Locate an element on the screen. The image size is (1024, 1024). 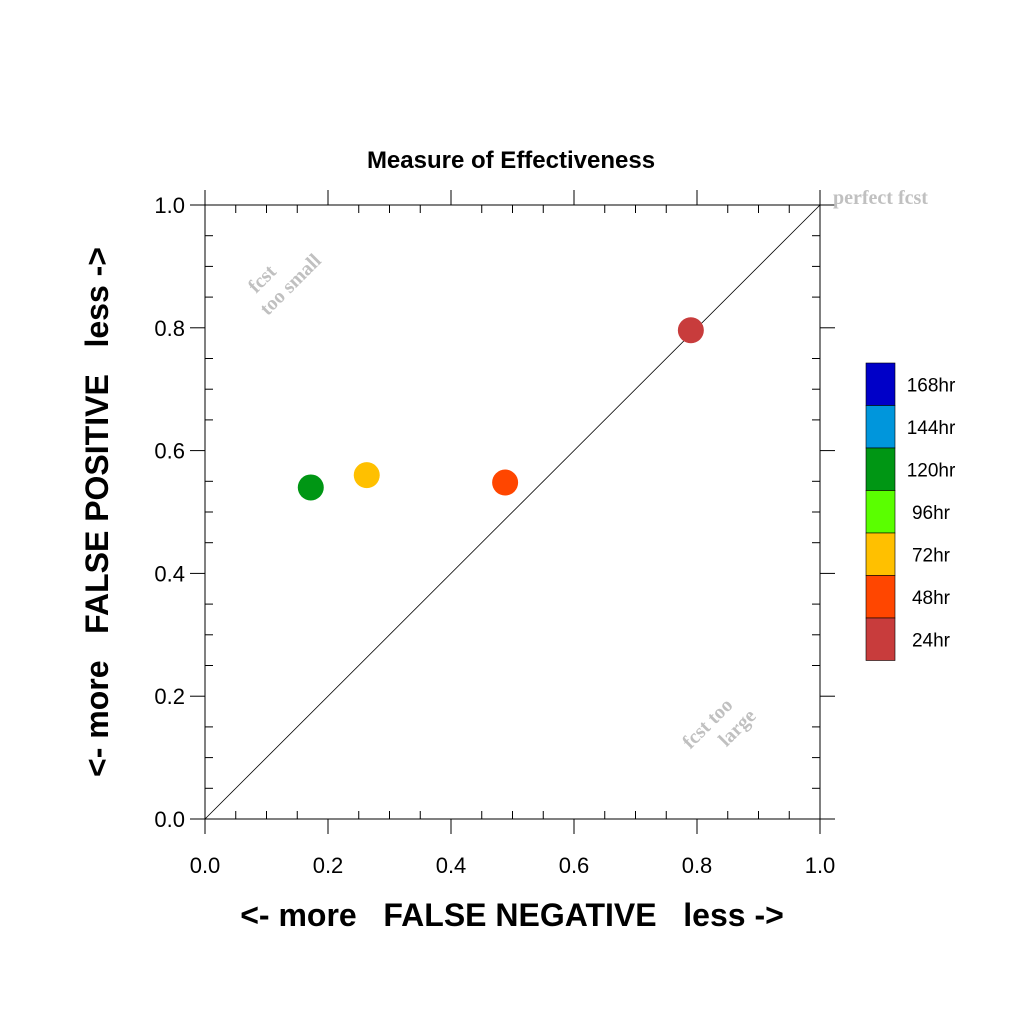
legend-label: 120hr is located at coordinates (931, 470).